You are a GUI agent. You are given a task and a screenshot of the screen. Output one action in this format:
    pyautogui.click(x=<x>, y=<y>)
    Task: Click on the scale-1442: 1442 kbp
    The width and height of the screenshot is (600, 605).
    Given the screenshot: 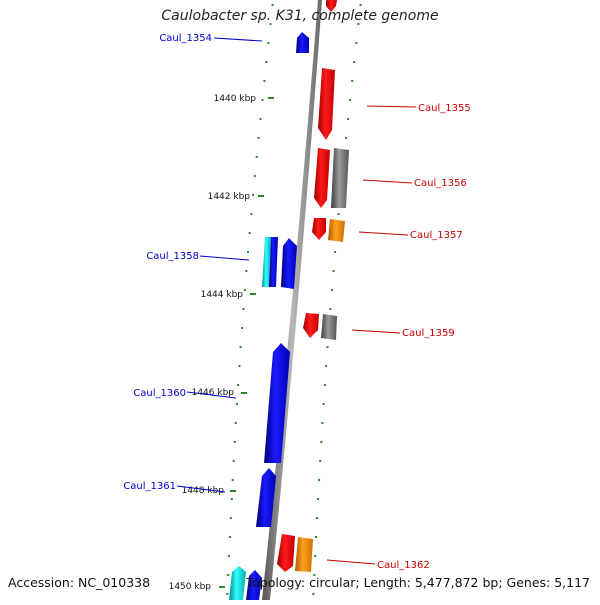 What is the action you would take?
    pyautogui.click(x=236, y=197)
    